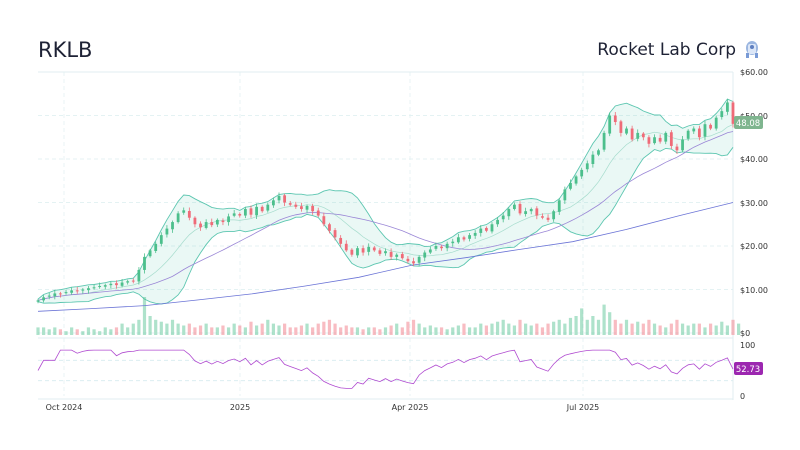 The image size is (800, 450). What do you see at coordinates (752, 49) in the screenshot?
I see `rocket-logo-icon` at bounding box center [752, 49].